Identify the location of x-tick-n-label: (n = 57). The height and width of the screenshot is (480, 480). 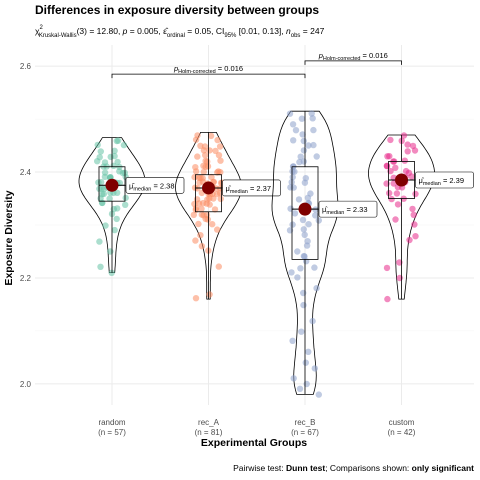
(112, 432).